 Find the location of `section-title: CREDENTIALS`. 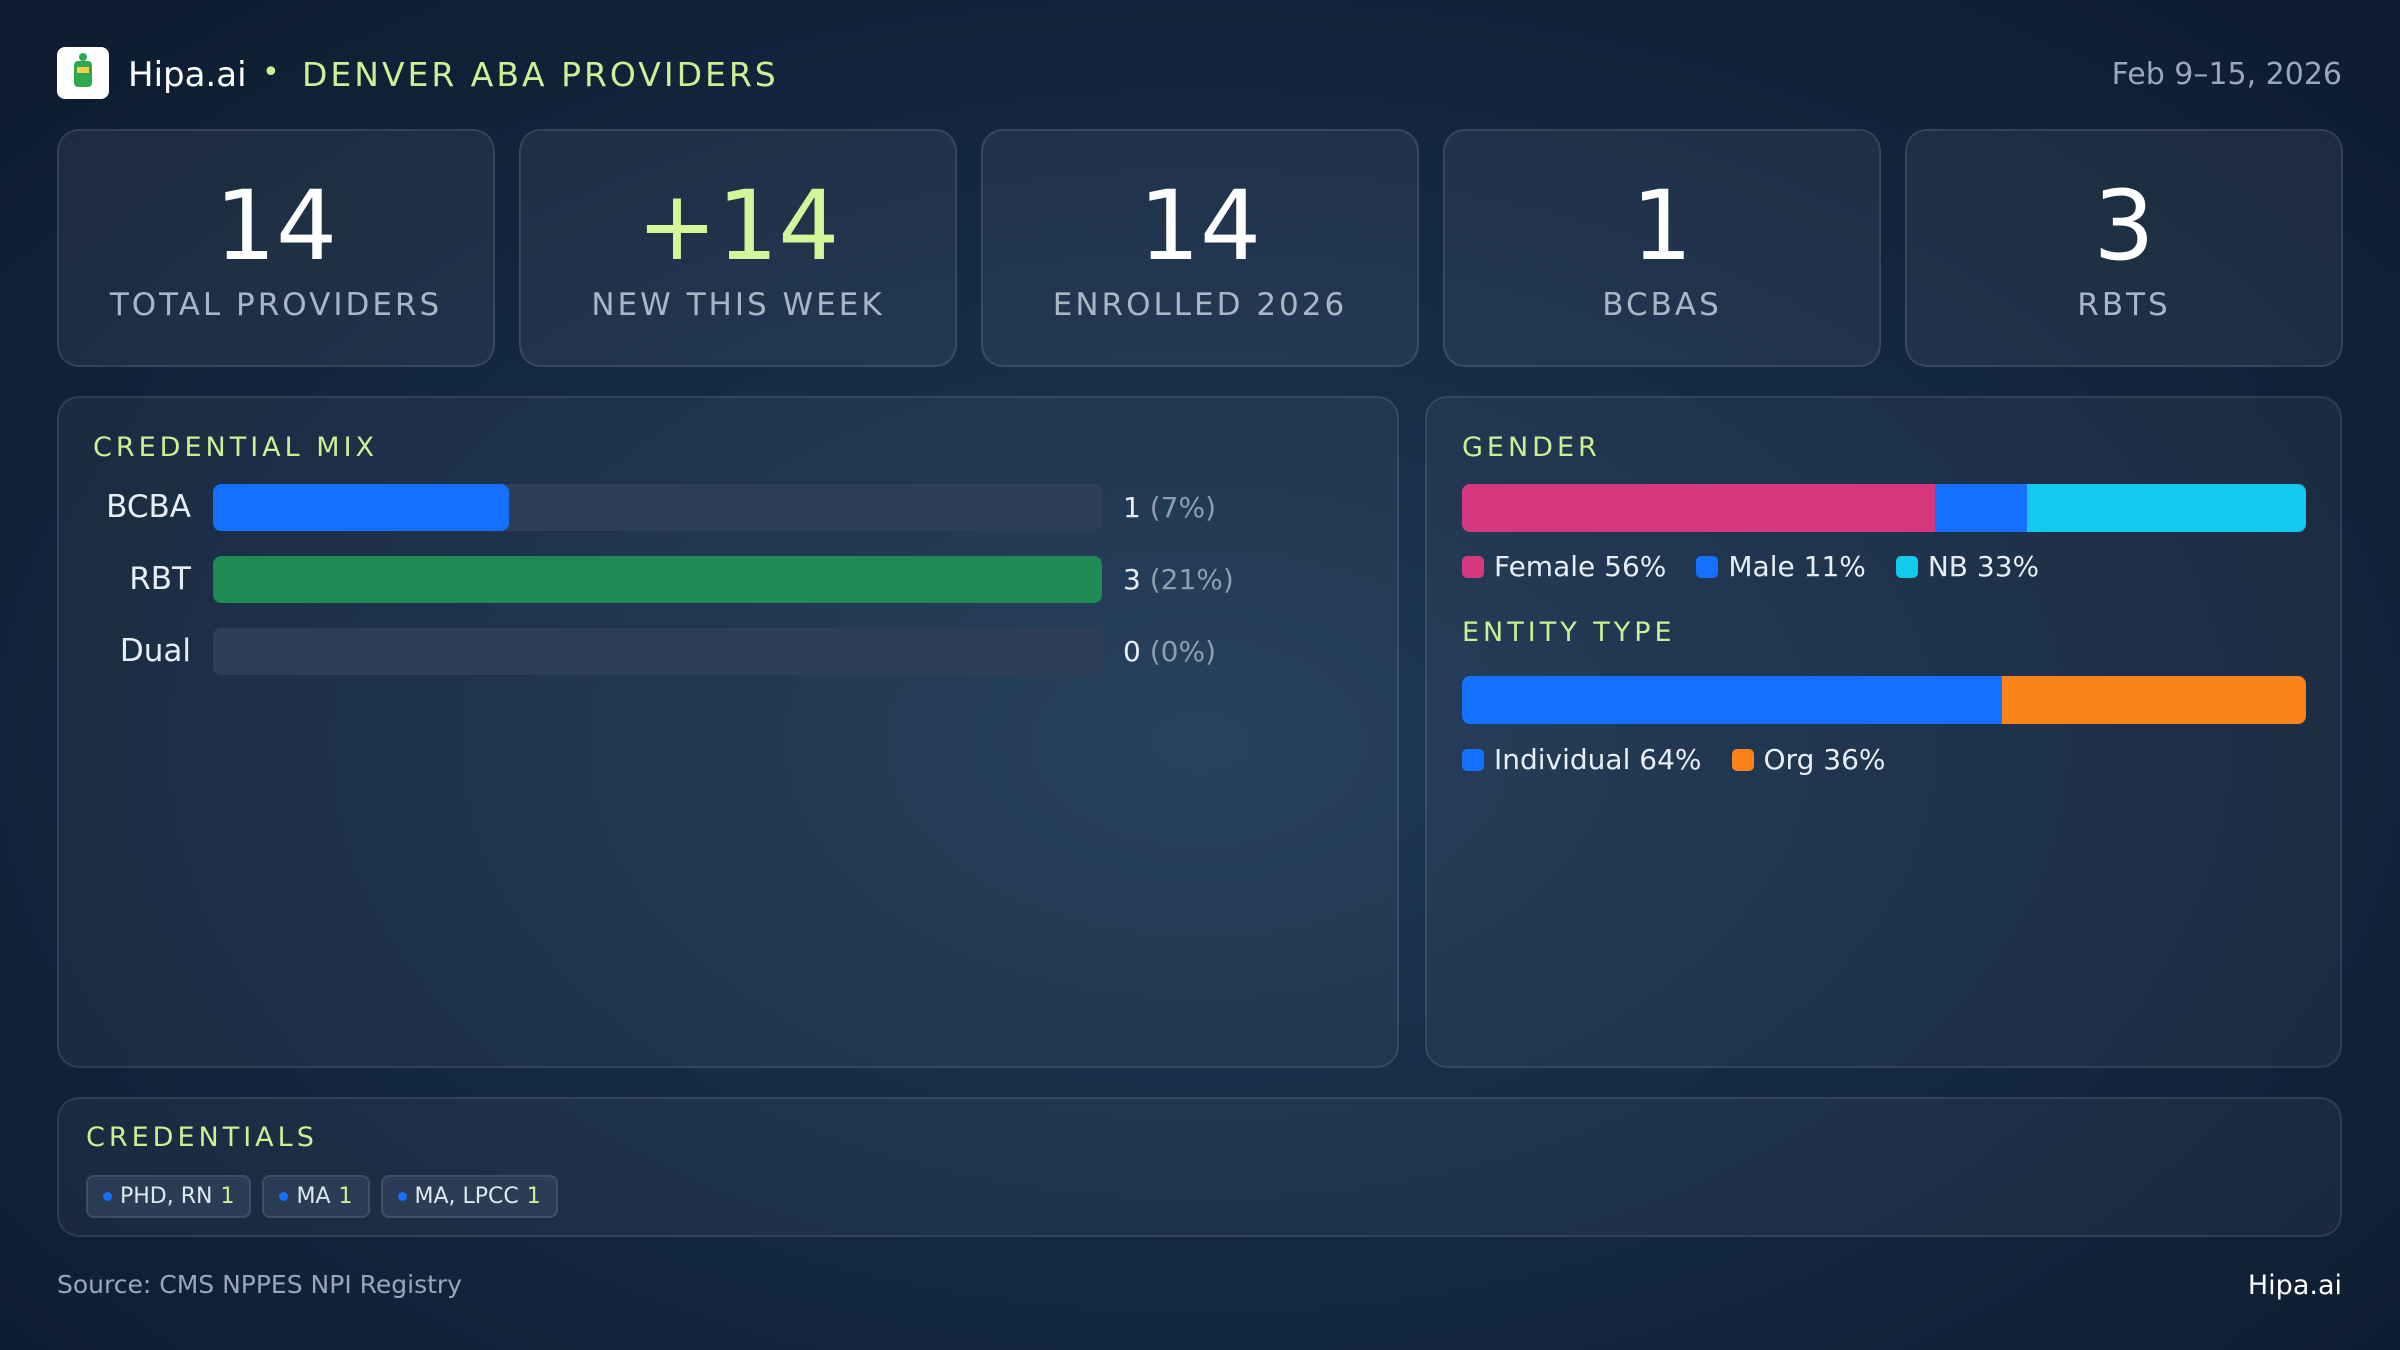

section-title: CREDENTIALS is located at coordinates (202, 1137).